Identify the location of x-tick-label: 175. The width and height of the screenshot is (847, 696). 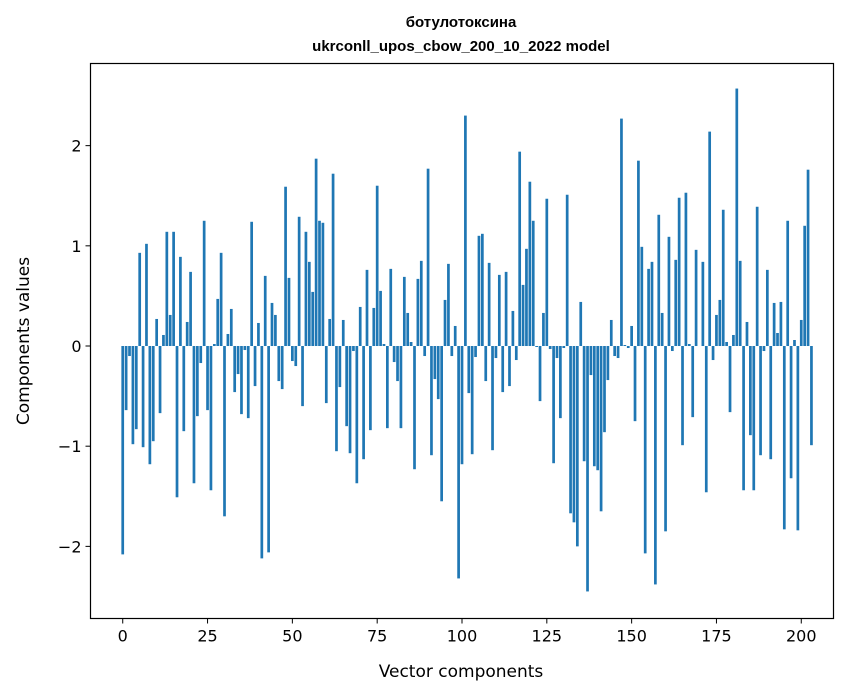
(716, 636).